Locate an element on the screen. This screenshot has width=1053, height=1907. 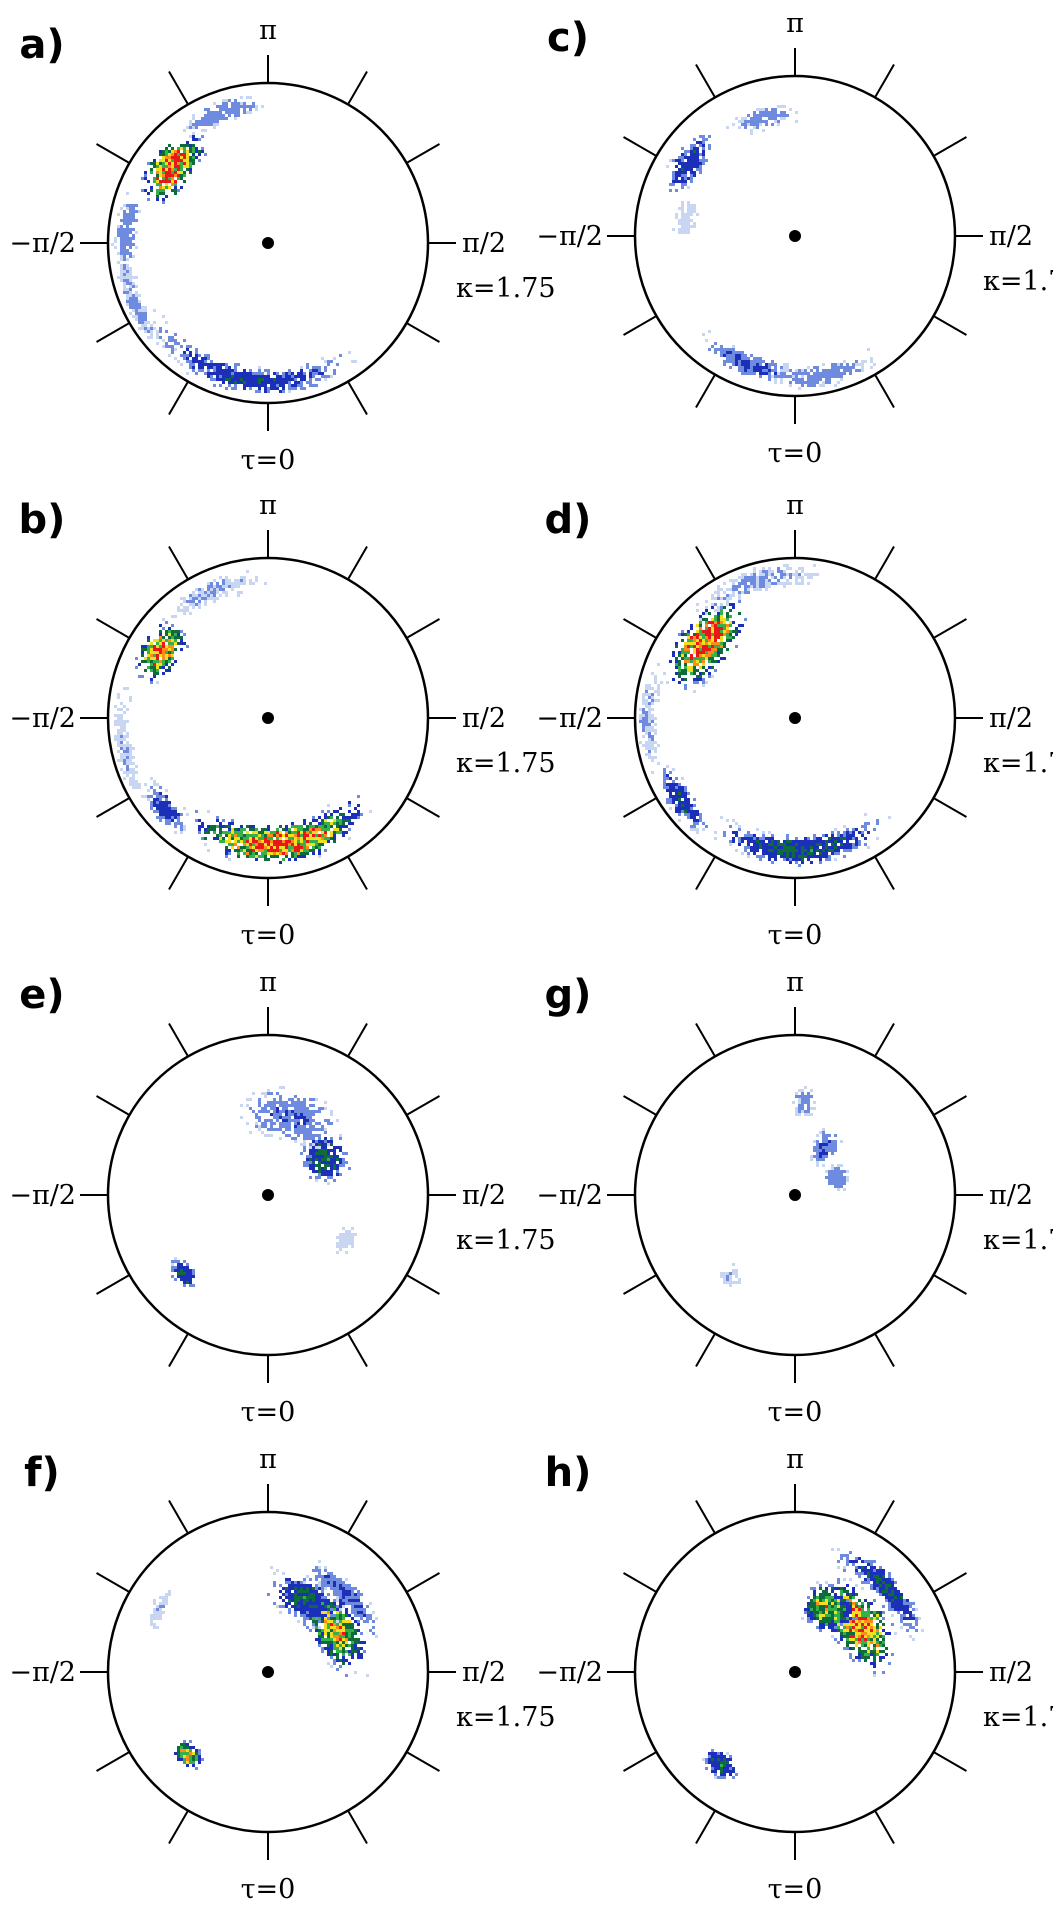
tick-mark is located at coordinates (705, 81).